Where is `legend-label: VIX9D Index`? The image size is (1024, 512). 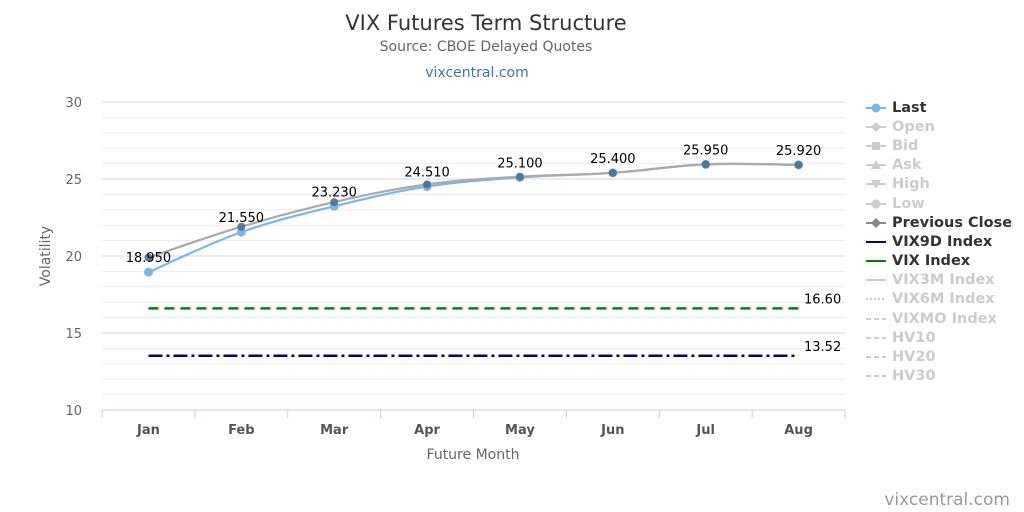
legend-label: VIX9D Index is located at coordinates (942, 241).